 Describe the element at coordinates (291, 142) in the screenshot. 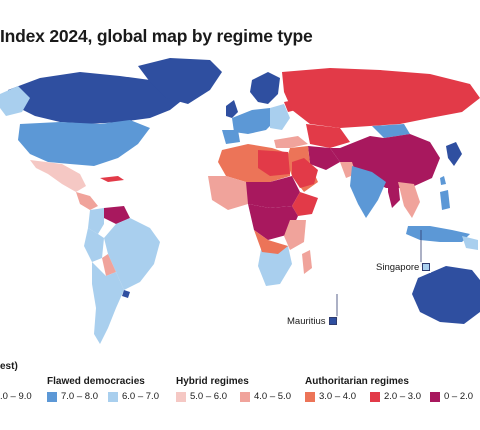

I see `map-region-turkey` at that location.